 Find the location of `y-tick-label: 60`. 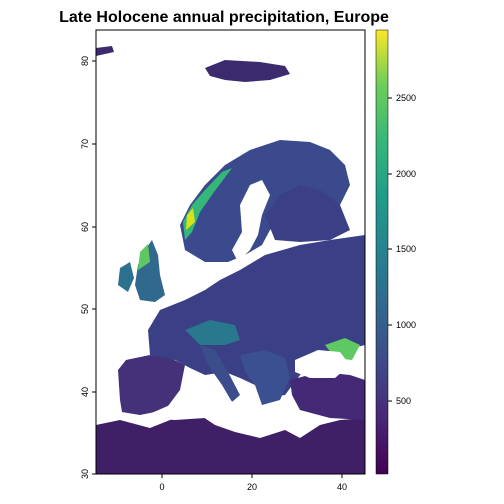

y-tick-label: 60 is located at coordinates (85, 227).